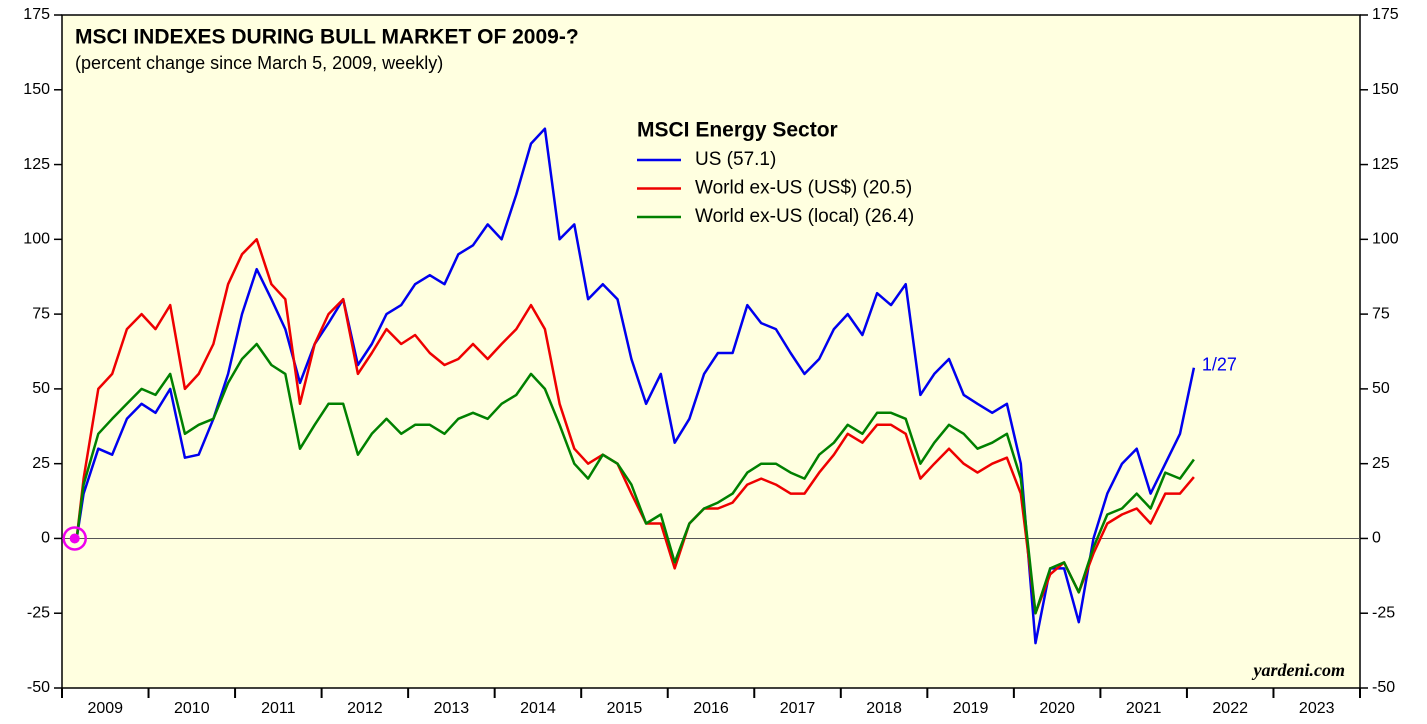 The width and height of the screenshot is (1427, 724). Describe the element at coordinates (365, 708) in the screenshot. I see `x-tick-label: 2012` at that location.